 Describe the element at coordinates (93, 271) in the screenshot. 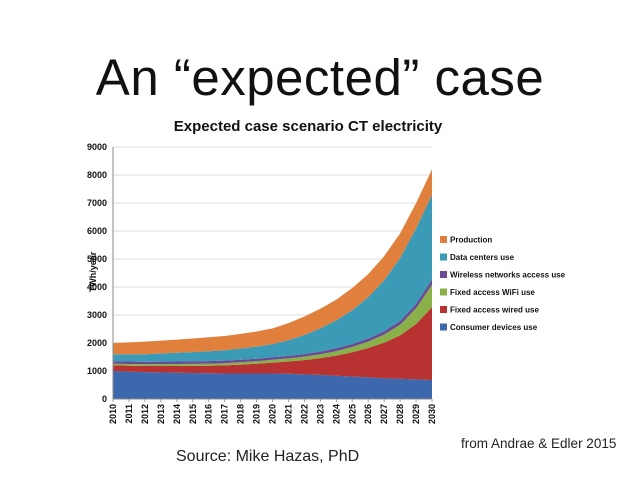

I see `y-axis-label: TWh/year` at that location.